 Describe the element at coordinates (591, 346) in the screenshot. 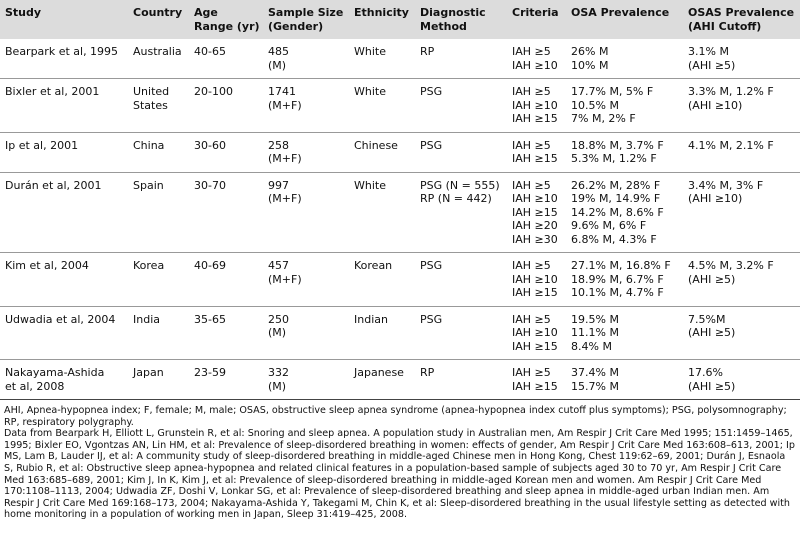

I see `cell-line: 8.4% M` at that location.